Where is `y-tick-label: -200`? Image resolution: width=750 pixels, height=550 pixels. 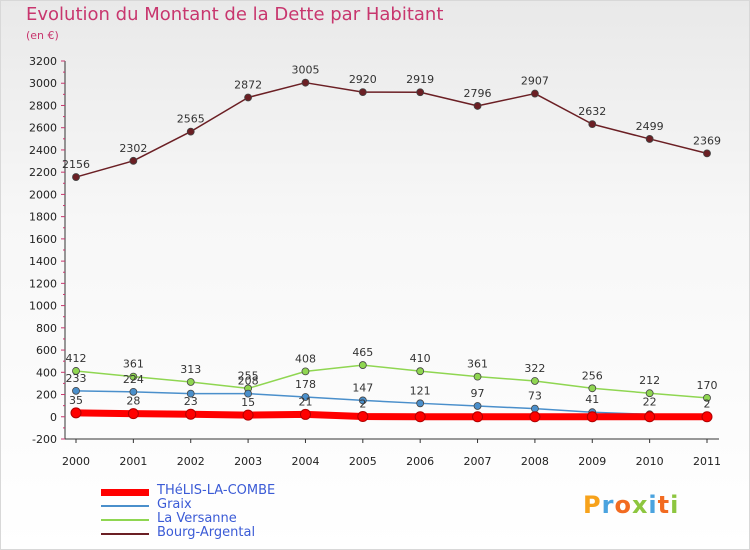
y-tick-label: -200 is located at coordinates (44, 439).